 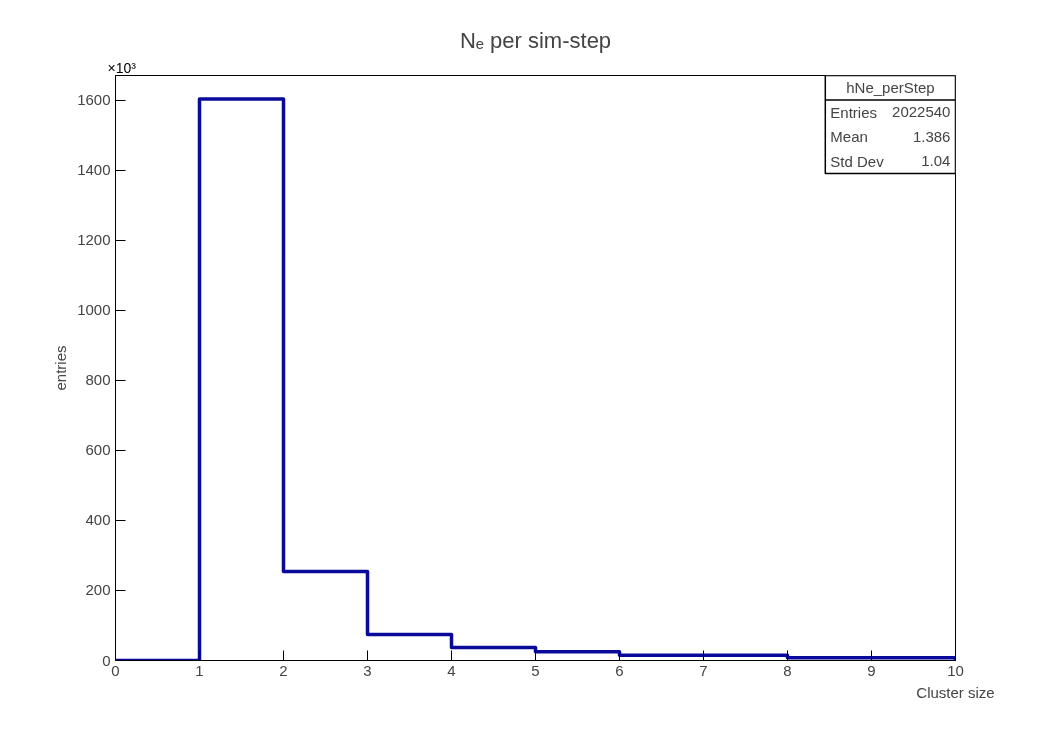 I want to click on x-axis-title: Cluster size, so click(x=955, y=692).